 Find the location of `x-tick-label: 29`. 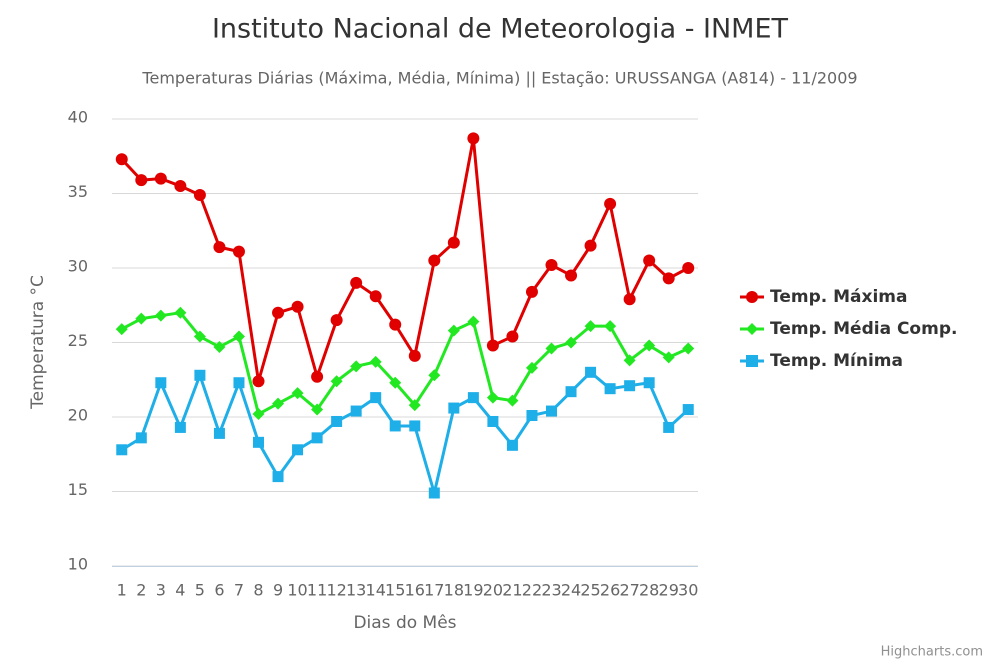

x-tick-label: 29 is located at coordinates (669, 590).